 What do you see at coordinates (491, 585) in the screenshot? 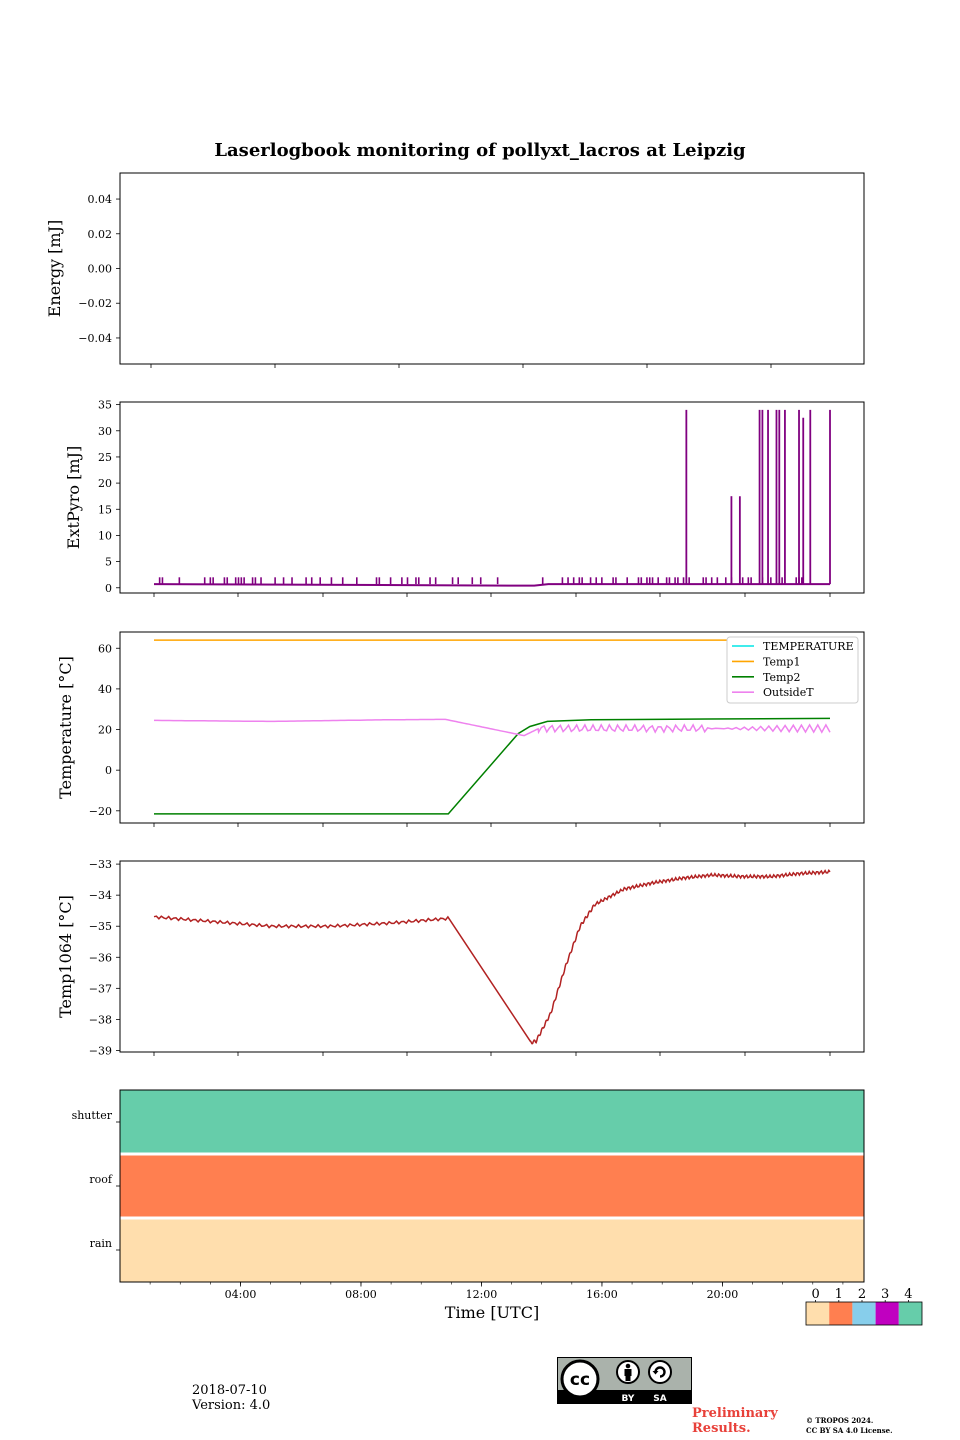
I see `extpyro-baseline` at bounding box center [491, 585].